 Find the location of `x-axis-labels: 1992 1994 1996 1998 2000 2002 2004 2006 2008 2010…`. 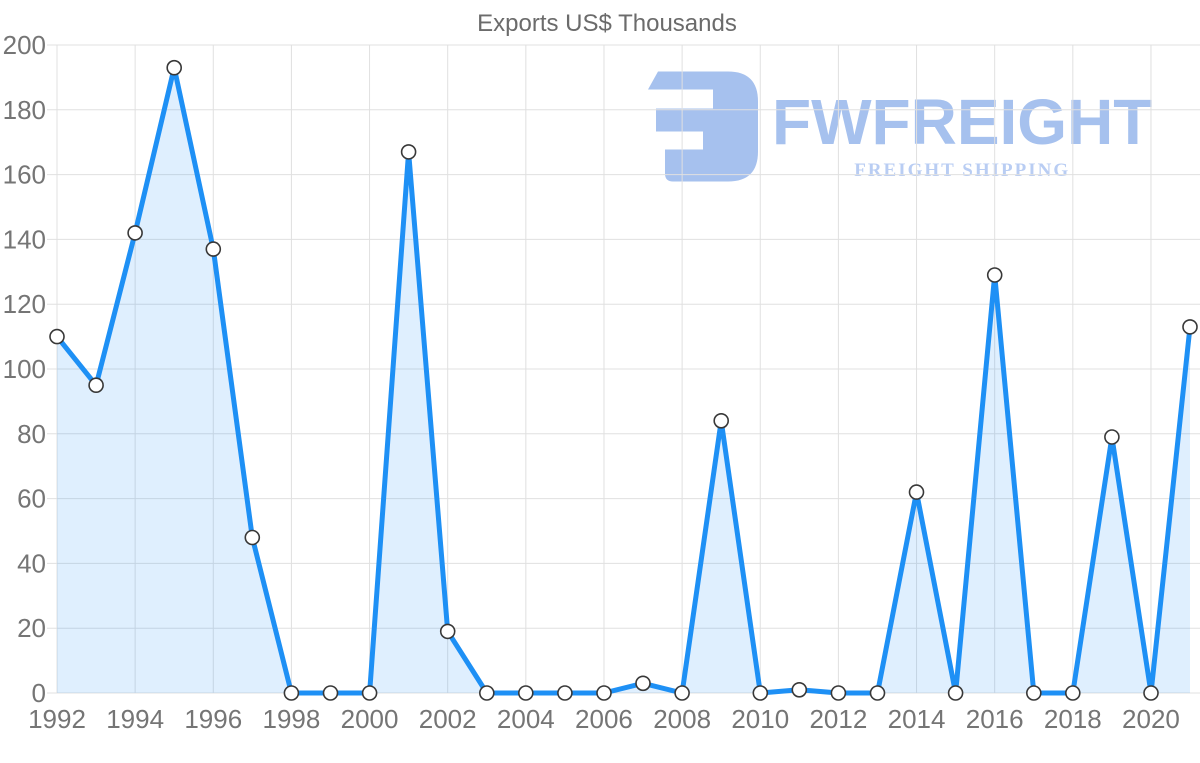

x-axis-labels: 1992 1994 1996 1998 2000 2002 2004 2006 2008 2010… is located at coordinates (604, 719).